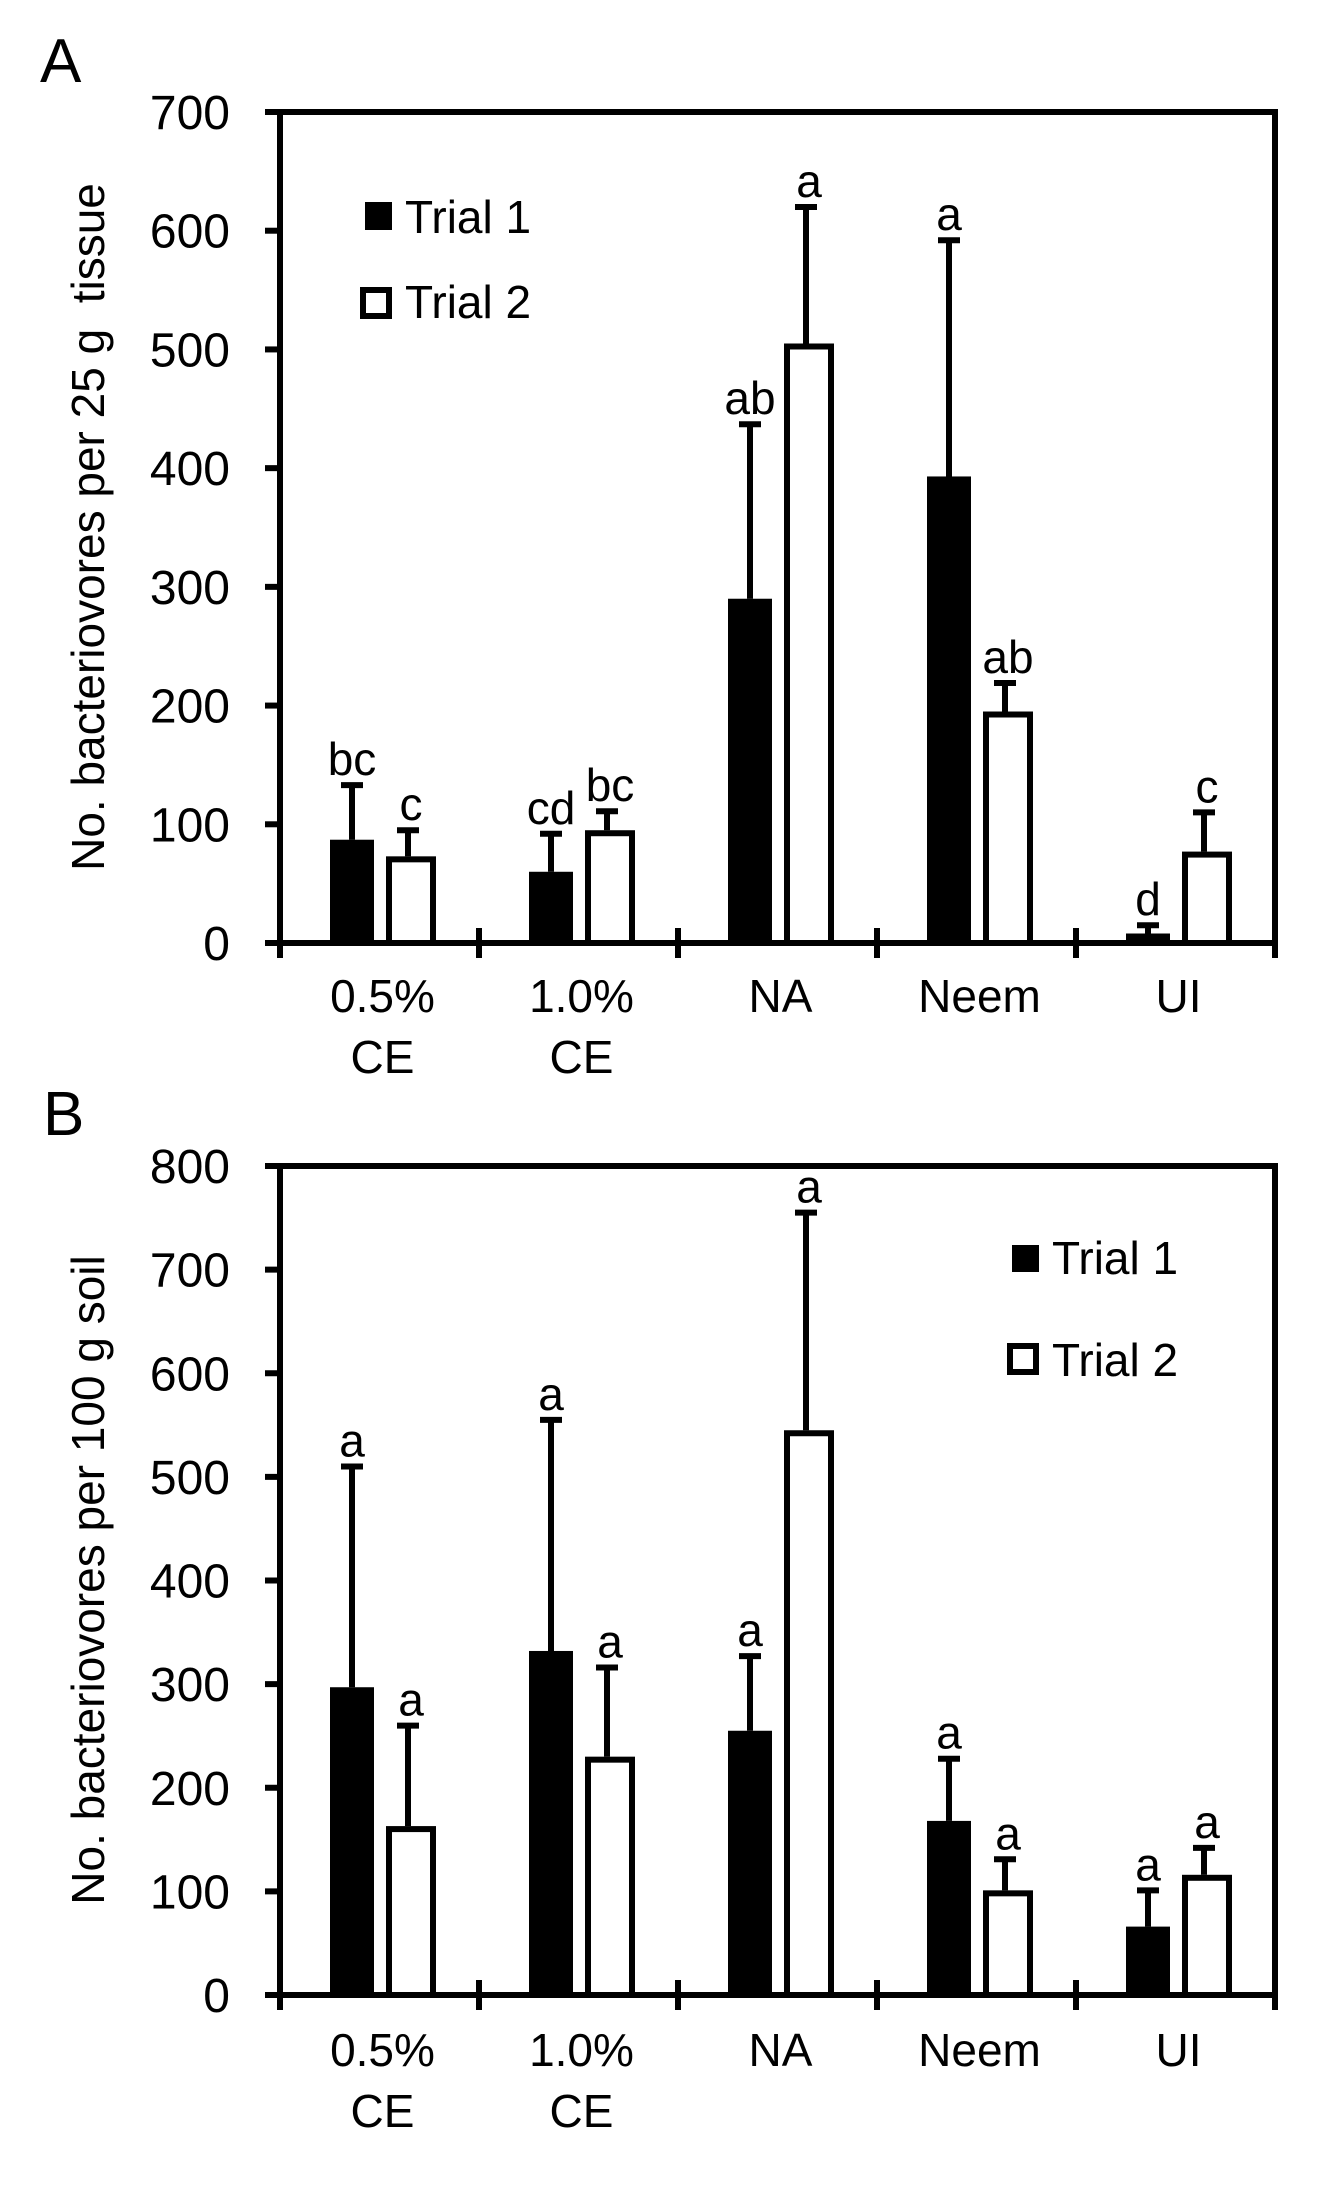 This screenshot has width=1328, height=2186. Describe the element at coordinates (88, 1579) in the screenshot. I see `y-axis-title: No. bacteriovores per 100 g soil` at that location.